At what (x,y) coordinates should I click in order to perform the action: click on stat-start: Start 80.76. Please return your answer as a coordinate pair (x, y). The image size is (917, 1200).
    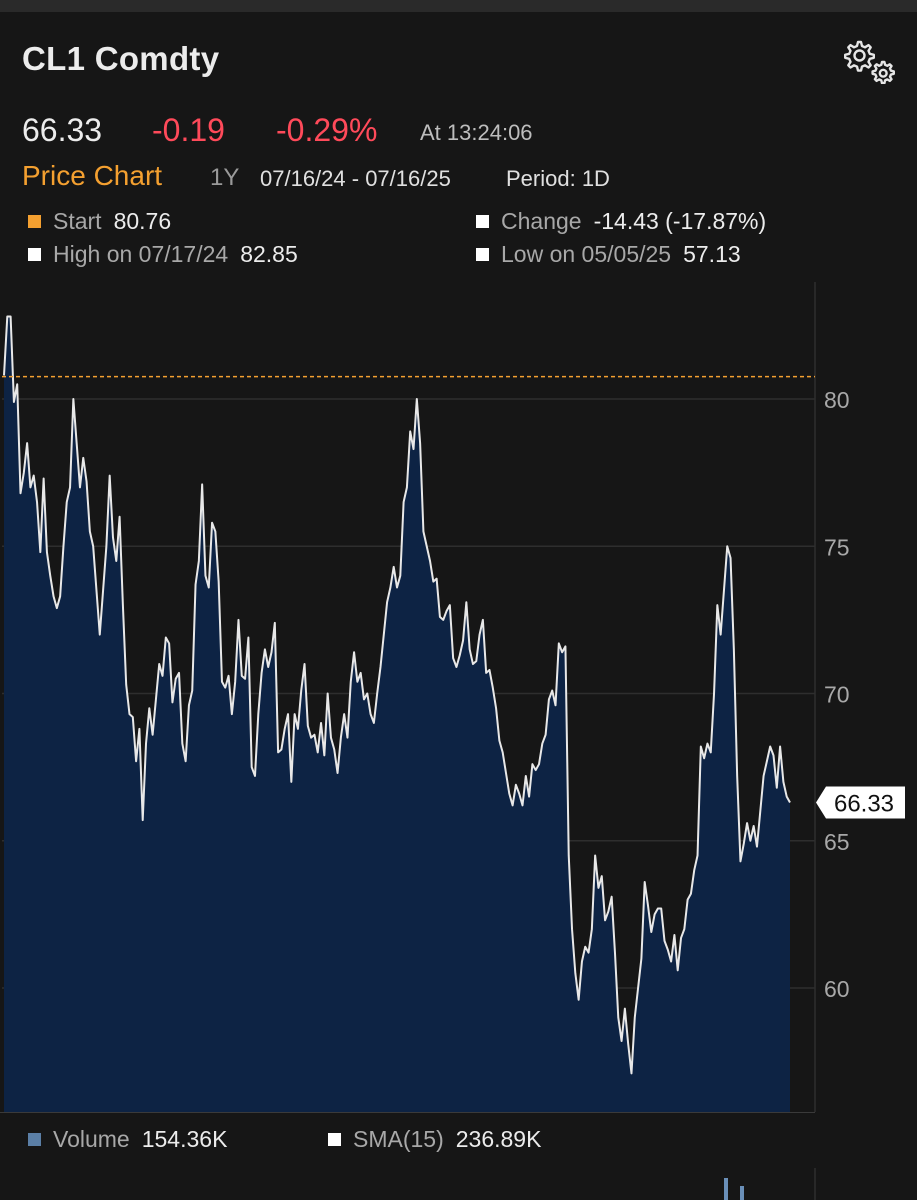
    Looking at the image, I should click on (99, 221).